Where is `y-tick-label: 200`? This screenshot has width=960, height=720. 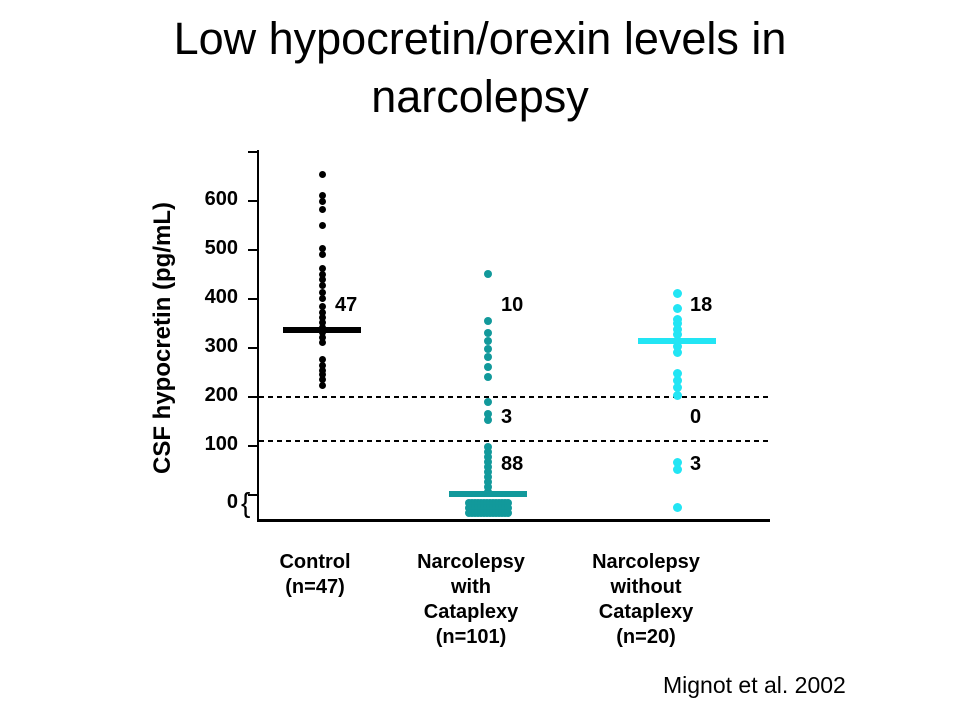
y-tick-label: 200 is located at coordinates (221, 395).